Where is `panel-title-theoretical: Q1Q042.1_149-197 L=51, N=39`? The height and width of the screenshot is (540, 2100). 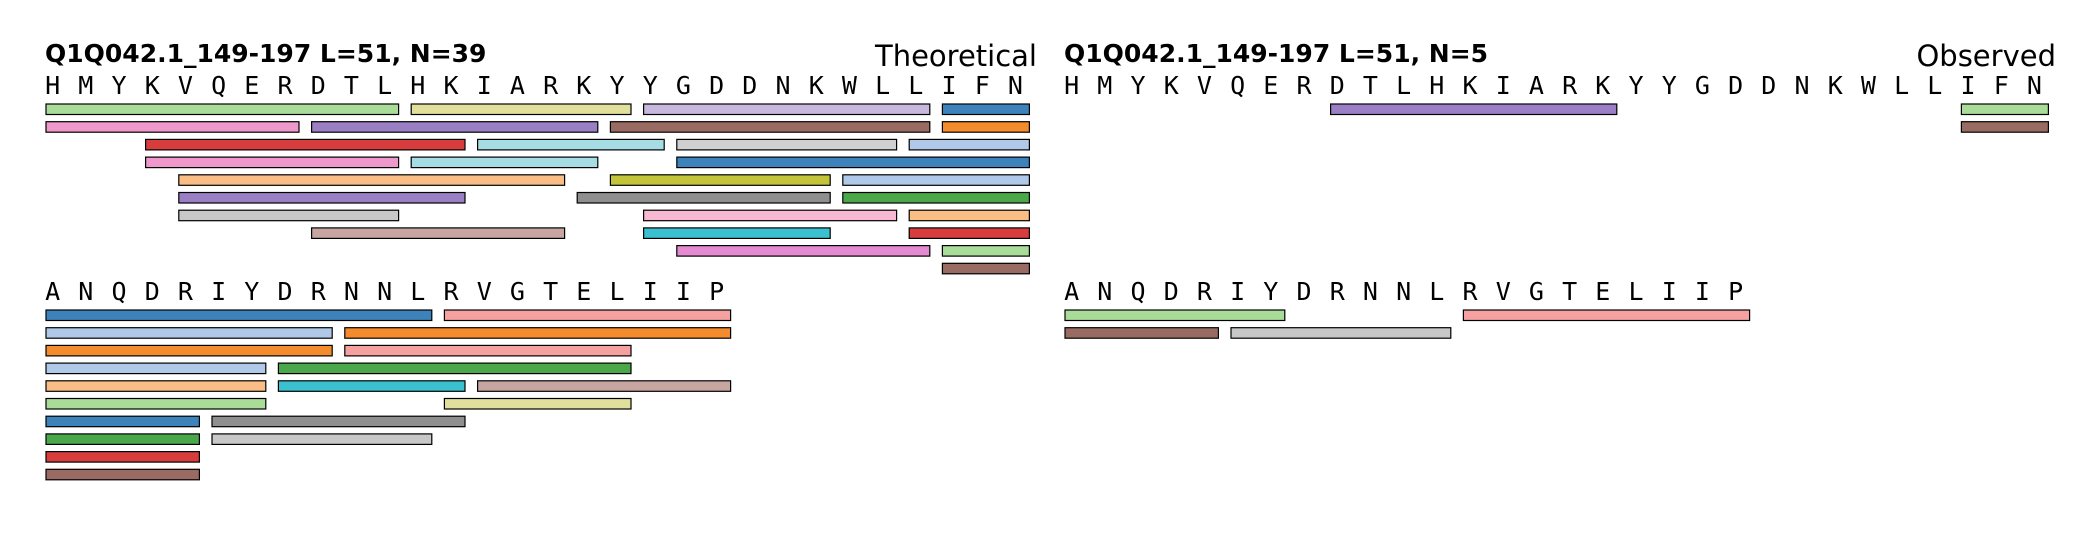 panel-title-theoretical: Q1Q042.1_149-197 L=51, N=39 is located at coordinates (265, 53).